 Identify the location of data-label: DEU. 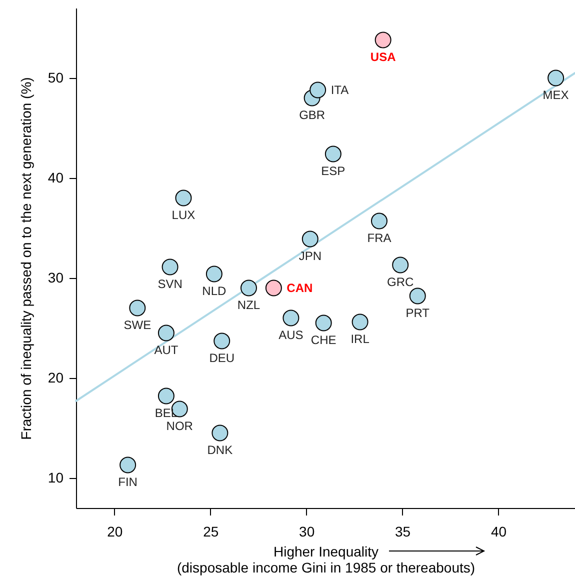
(222, 358).